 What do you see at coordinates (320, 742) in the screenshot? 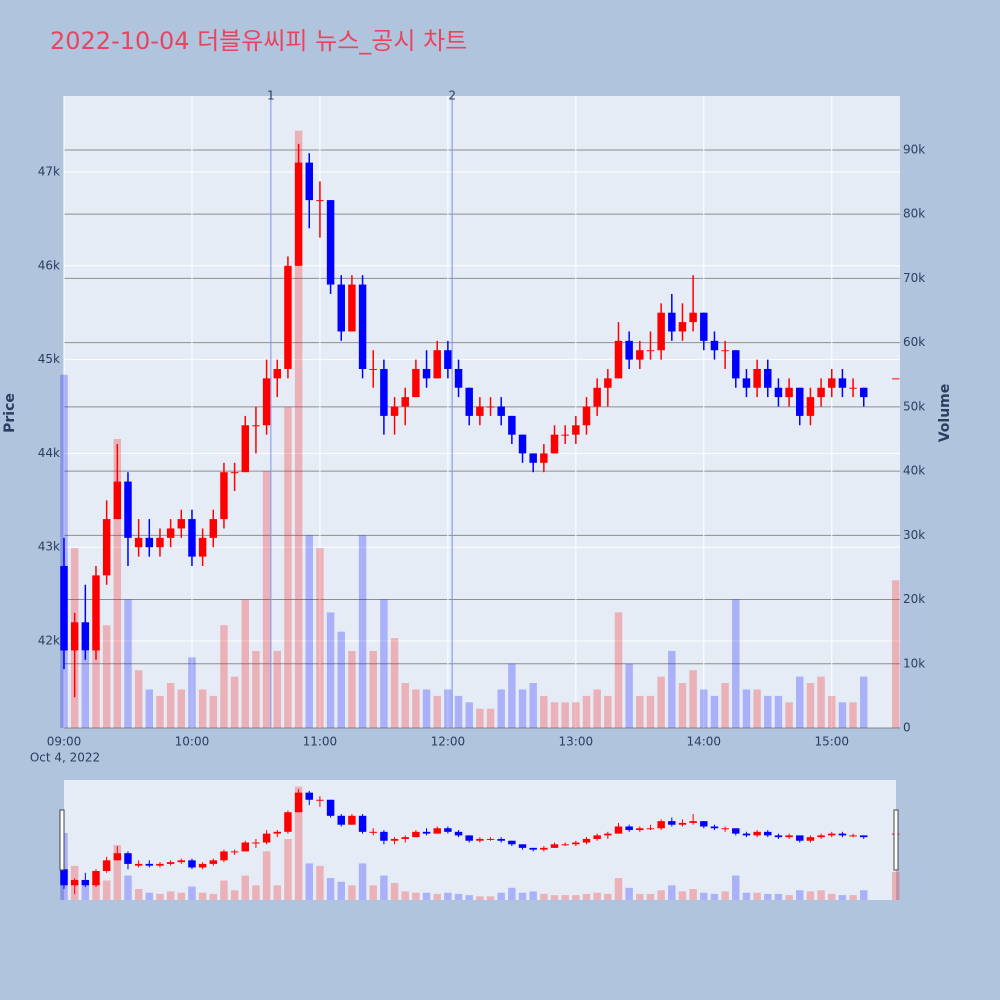
I see `x-tick-label: 11:00` at bounding box center [320, 742].